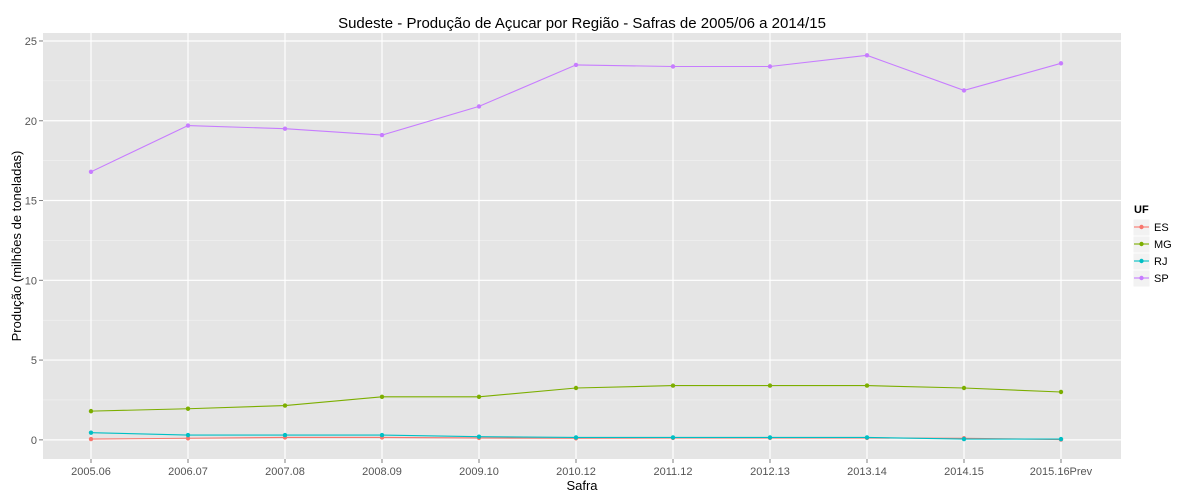 The height and width of the screenshot is (500, 1200). Describe the element at coordinates (34, 361) in the screenshot. I see `y-tick-label: 5` at that location.